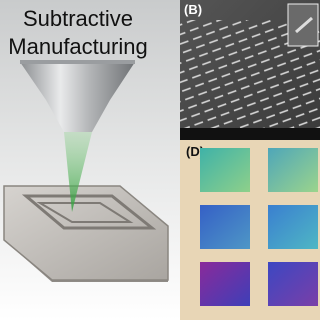  Describe the element at coordinates (78, 172) in the screenshot. I see `beam` at that location.